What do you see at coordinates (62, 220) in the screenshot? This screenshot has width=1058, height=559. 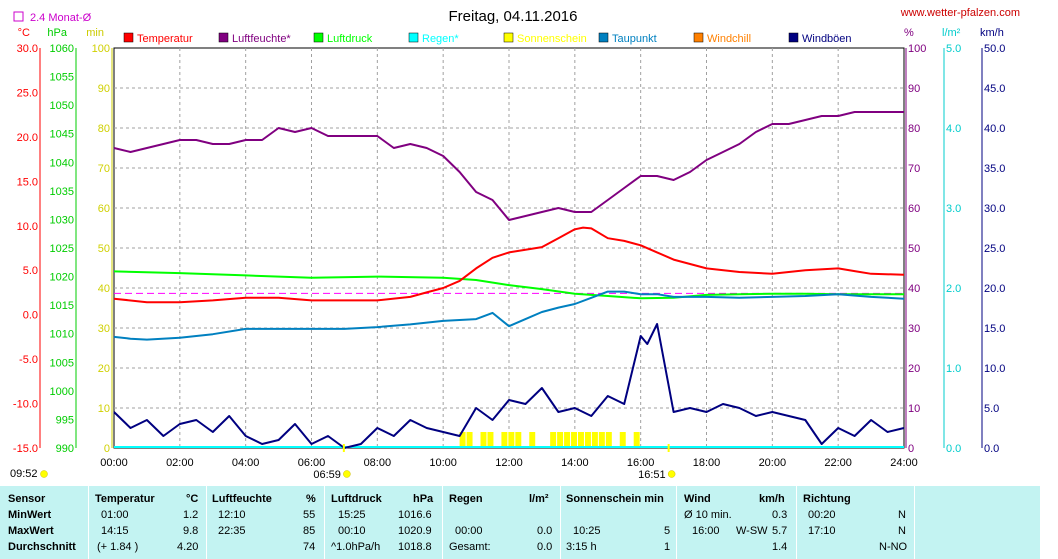 I see `tick-pressure: 1030` at bounding box center [62, 220].